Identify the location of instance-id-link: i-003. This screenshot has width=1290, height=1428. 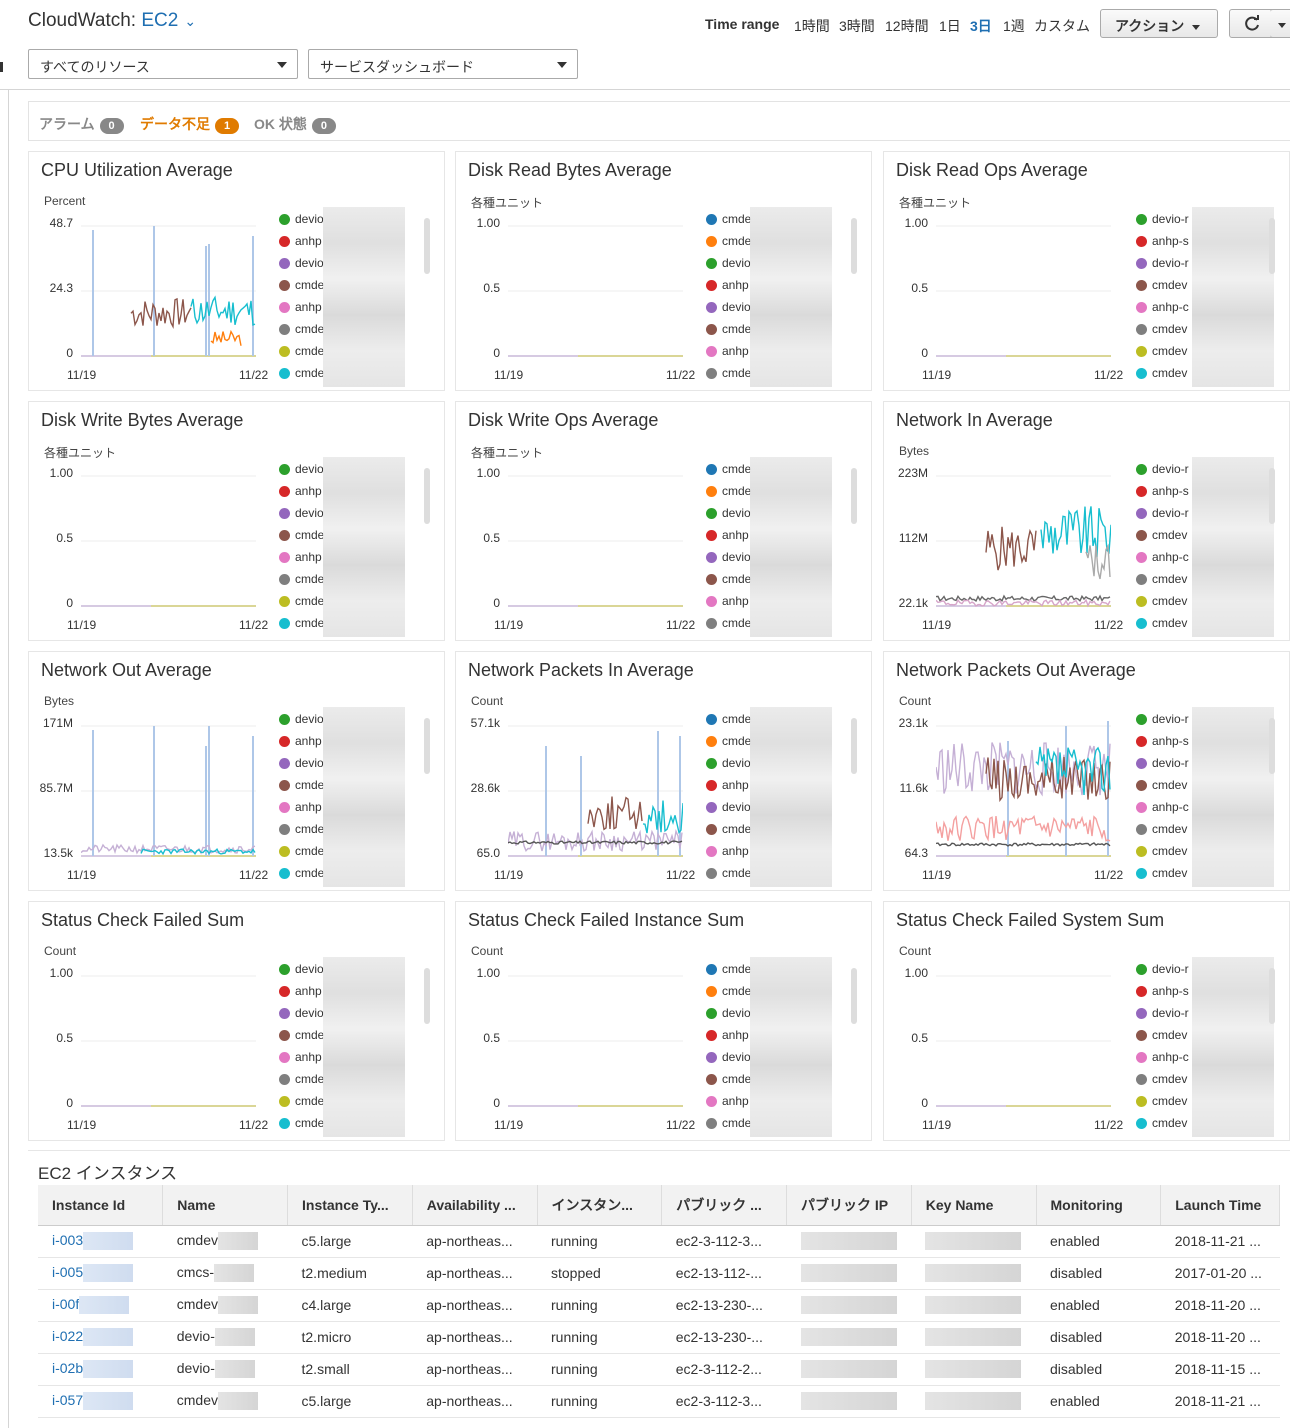
(100, 1241).